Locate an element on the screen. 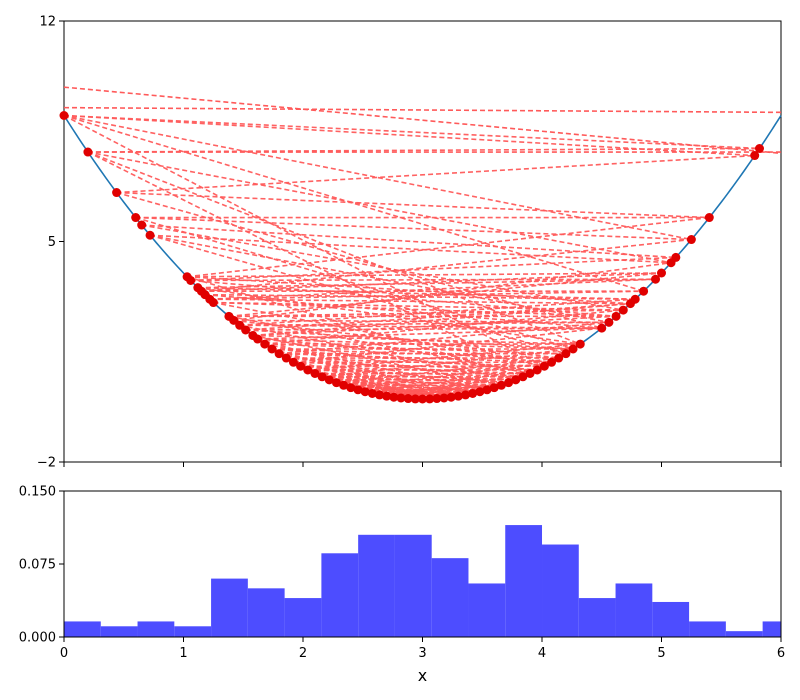 The width and height of the screenshot is (800, 700). x-tick-label: 1 is located at coordinates (183, 653).